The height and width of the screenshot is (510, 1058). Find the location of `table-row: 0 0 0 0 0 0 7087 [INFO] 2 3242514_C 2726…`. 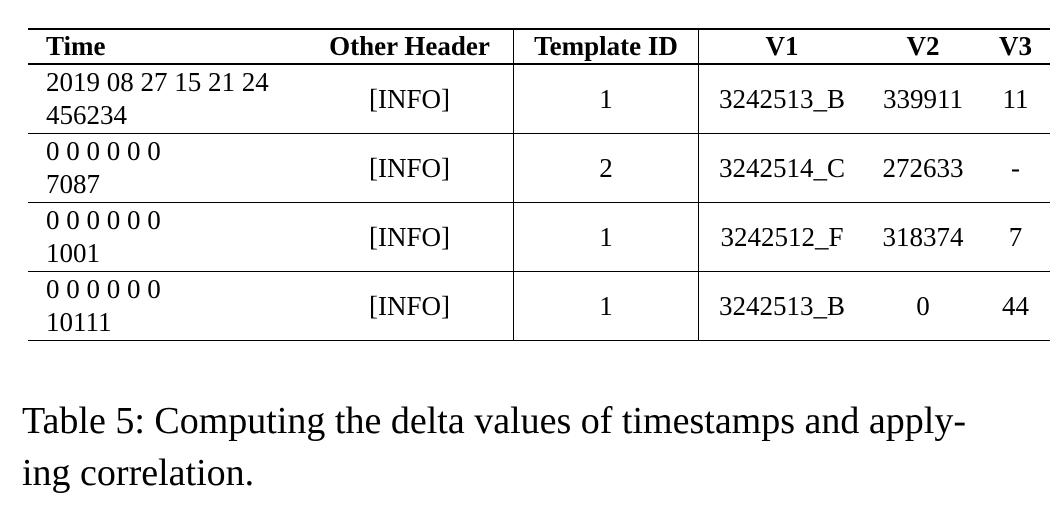

table-row: 0 0 0 0 0 0 7087 [INFO] 2 3242514_C 2726… is located at coordinates (539, 168).